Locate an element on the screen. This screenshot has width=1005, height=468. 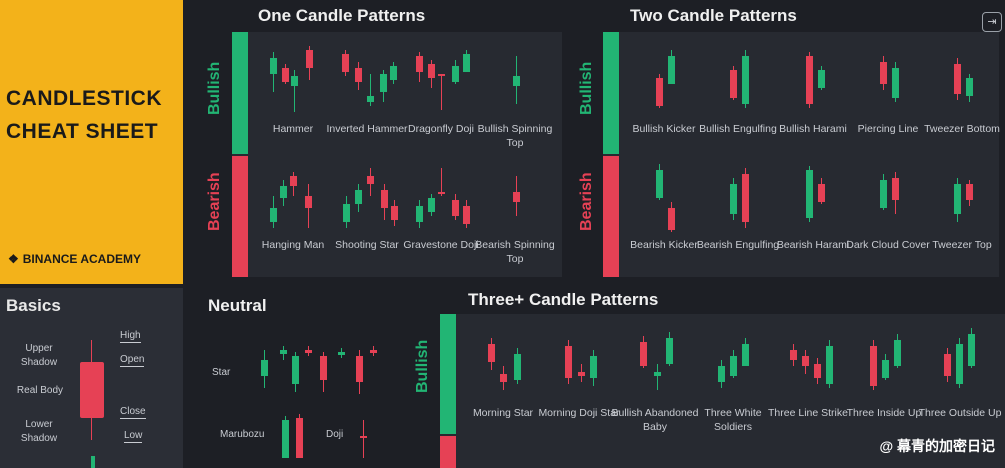
two-bear-bearish-harami: Bearish Harami is located at coordinates (813, 245).